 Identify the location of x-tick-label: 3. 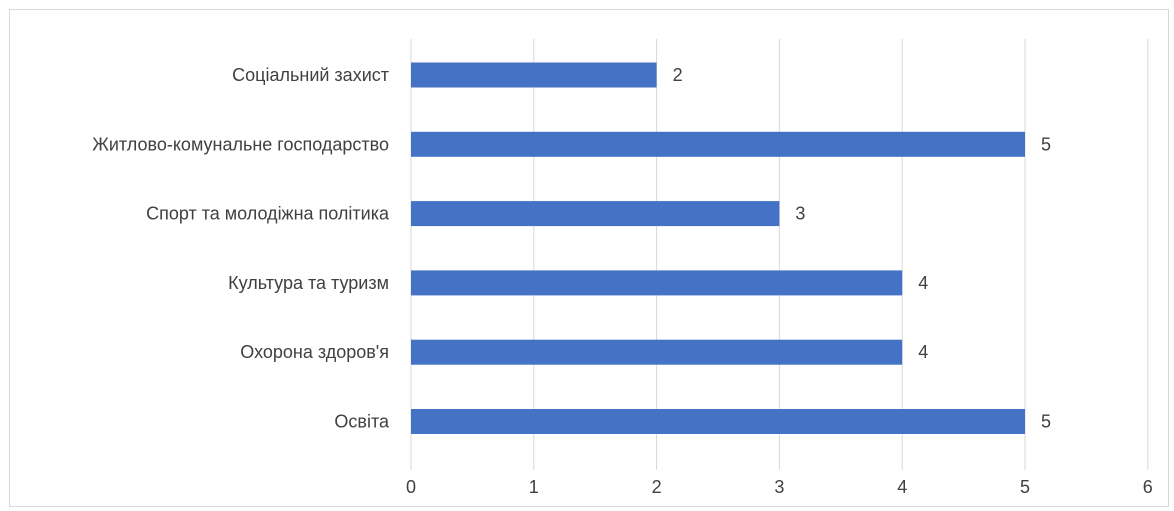
(779, 487).